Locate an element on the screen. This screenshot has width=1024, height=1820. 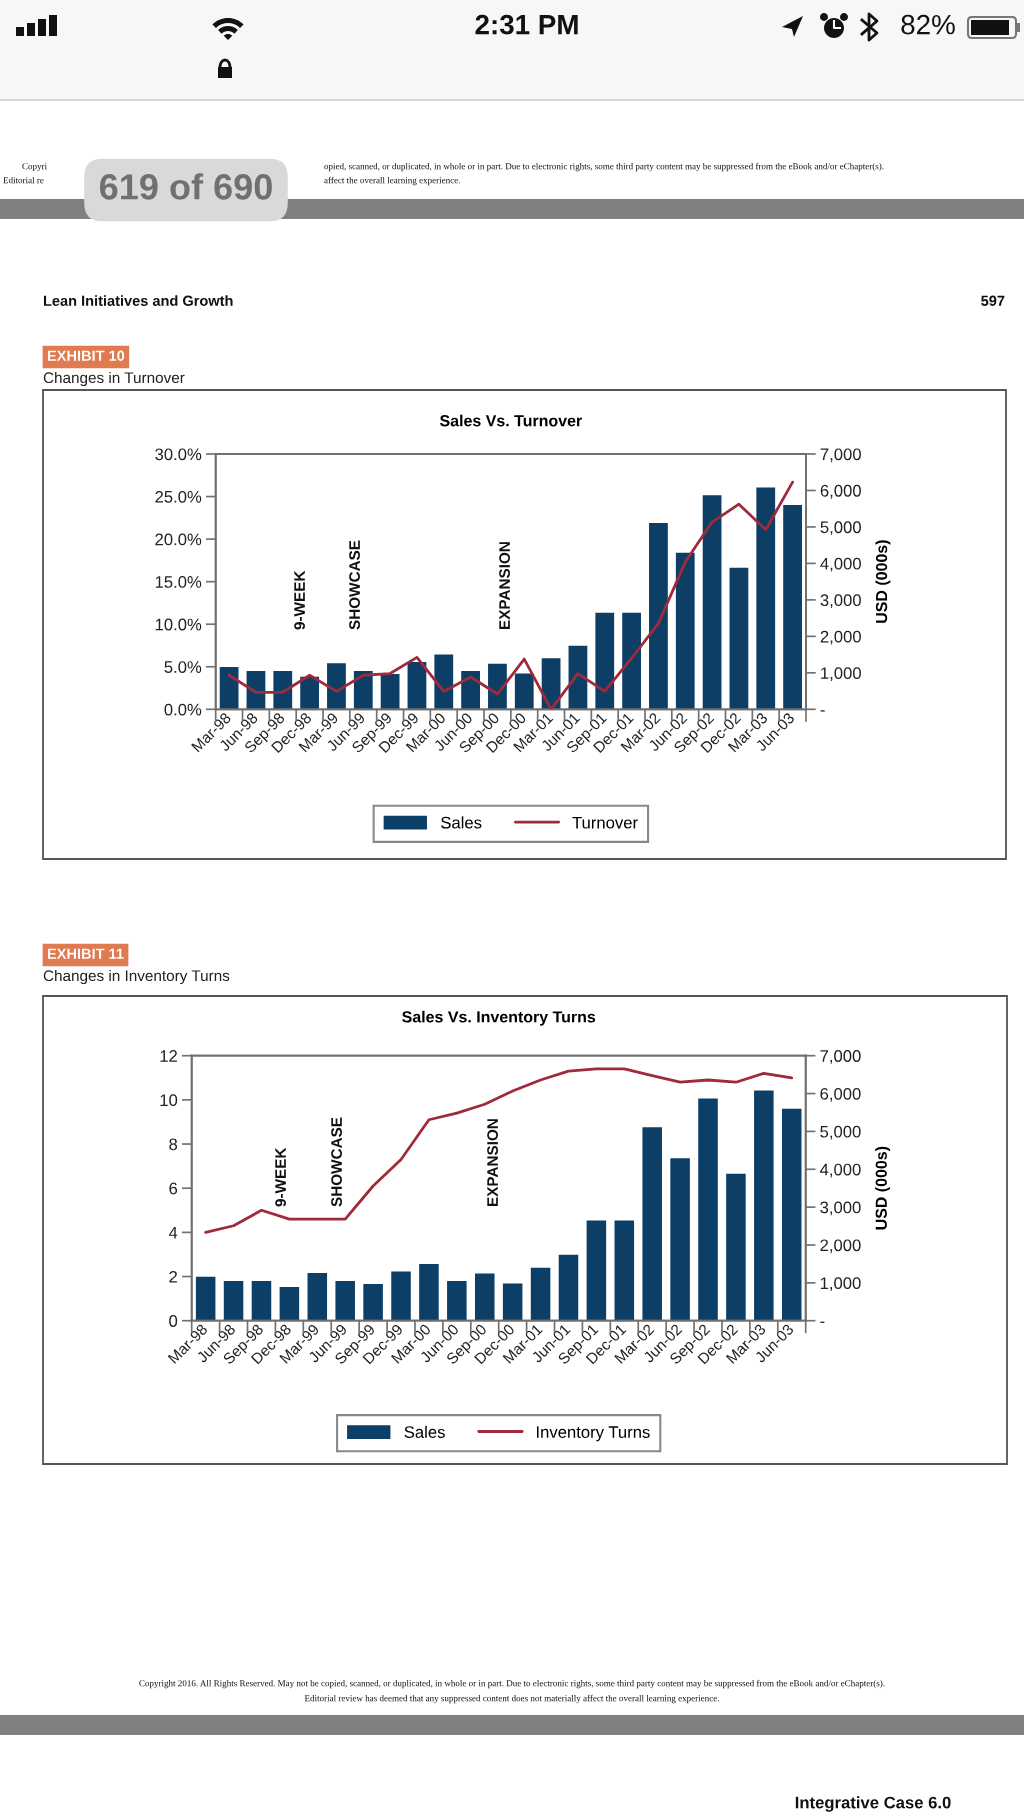
text: 597 is located at coordinates (993, 300).